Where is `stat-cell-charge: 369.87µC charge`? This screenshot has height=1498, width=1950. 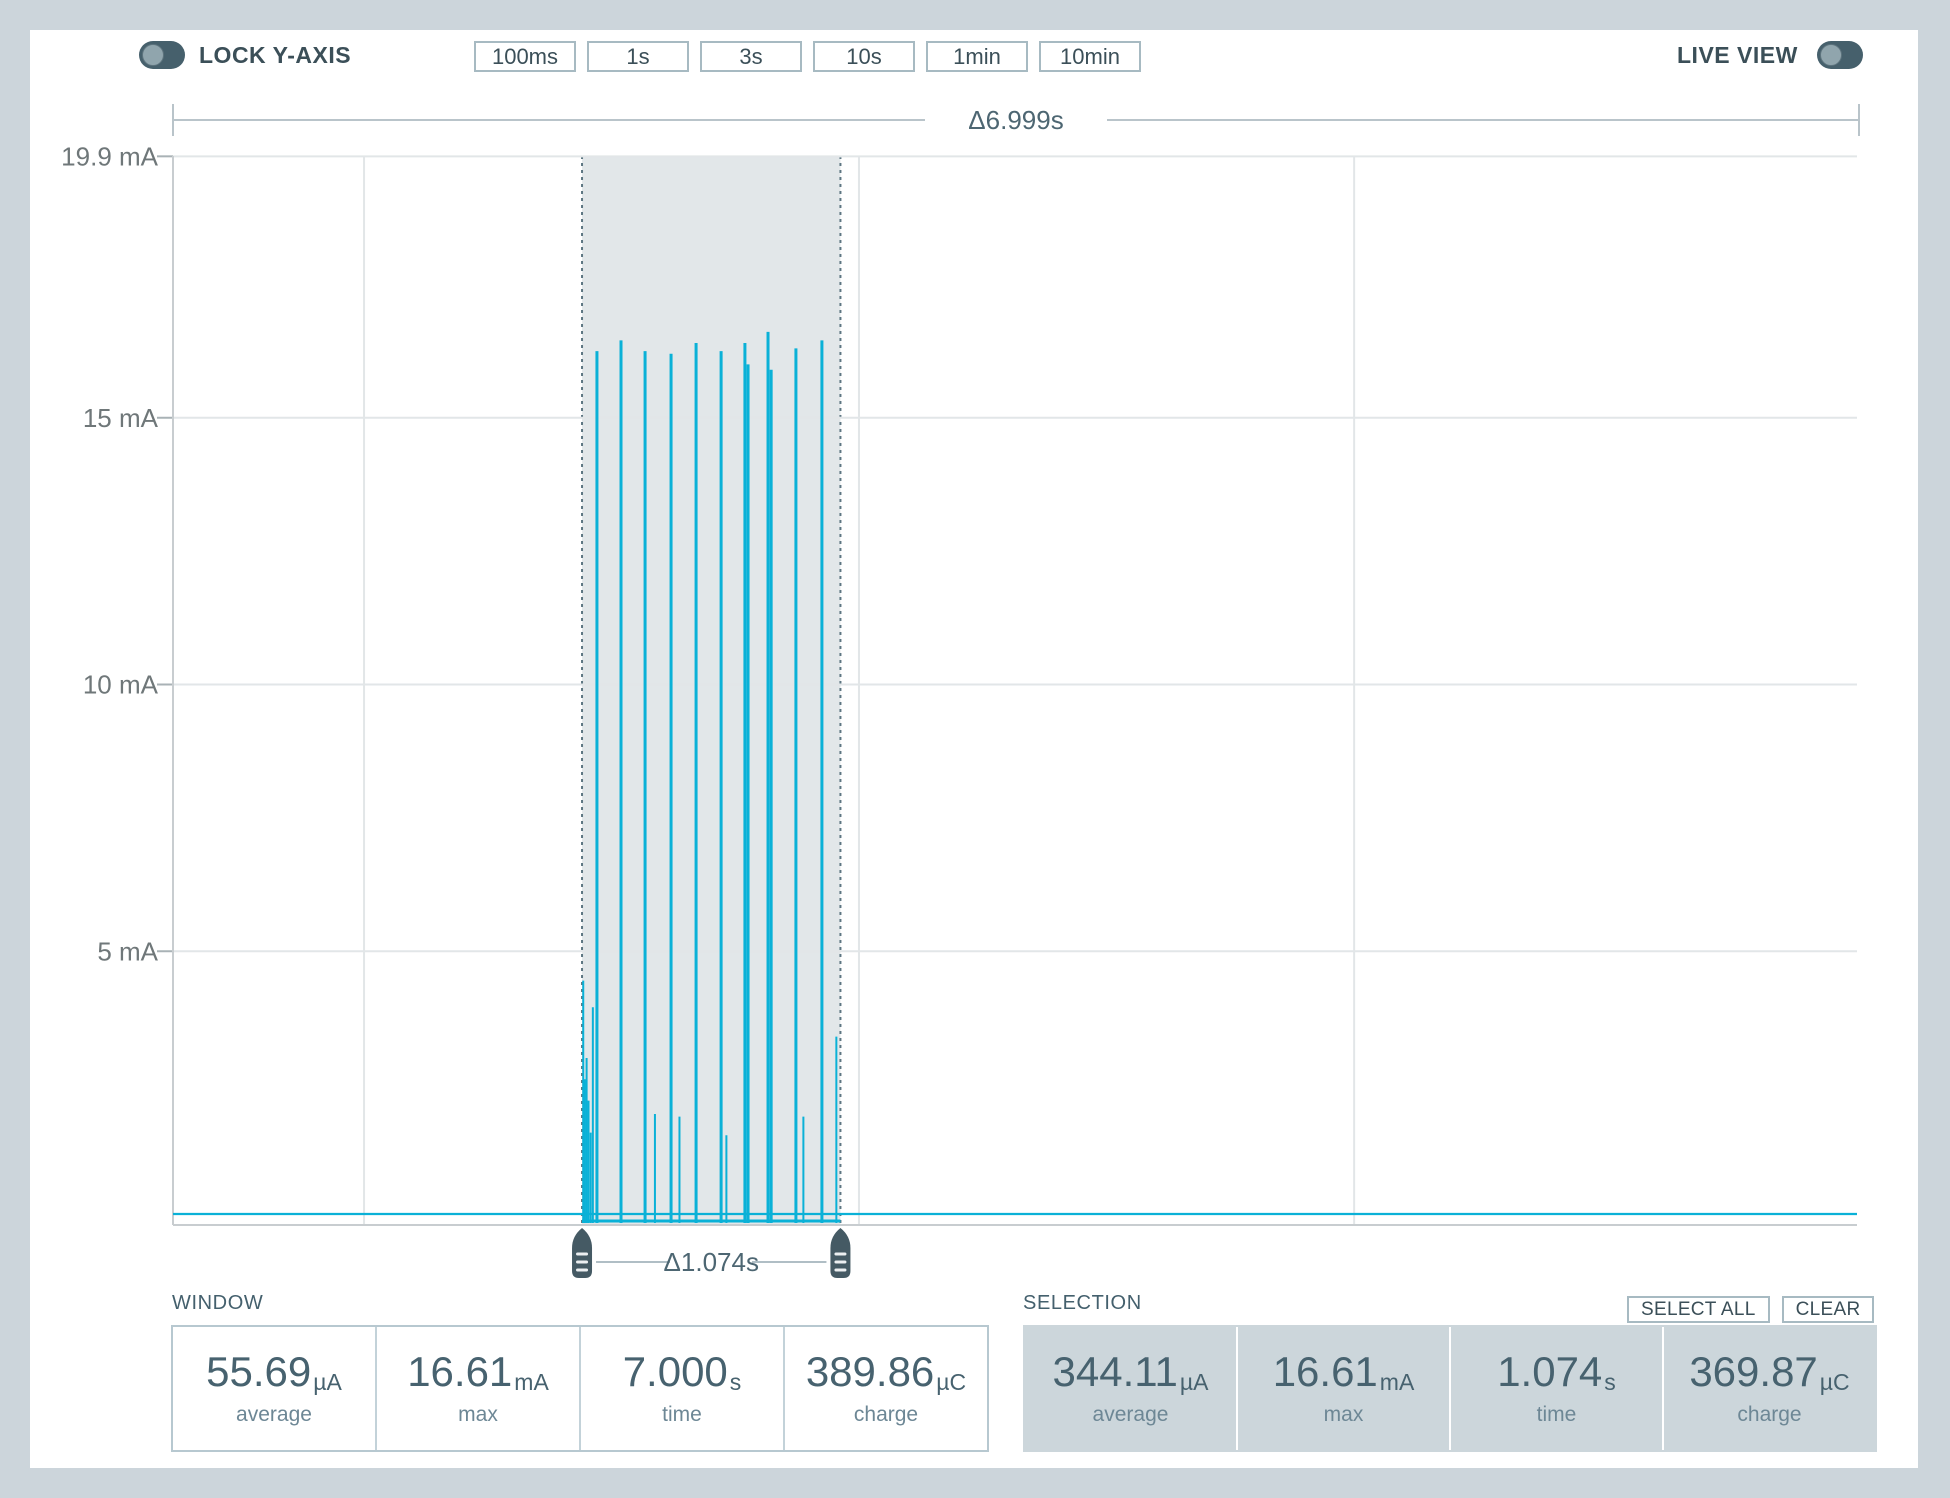 stat-cell-charge: 369.87µC charge is located at coordinates (1768, 1388).